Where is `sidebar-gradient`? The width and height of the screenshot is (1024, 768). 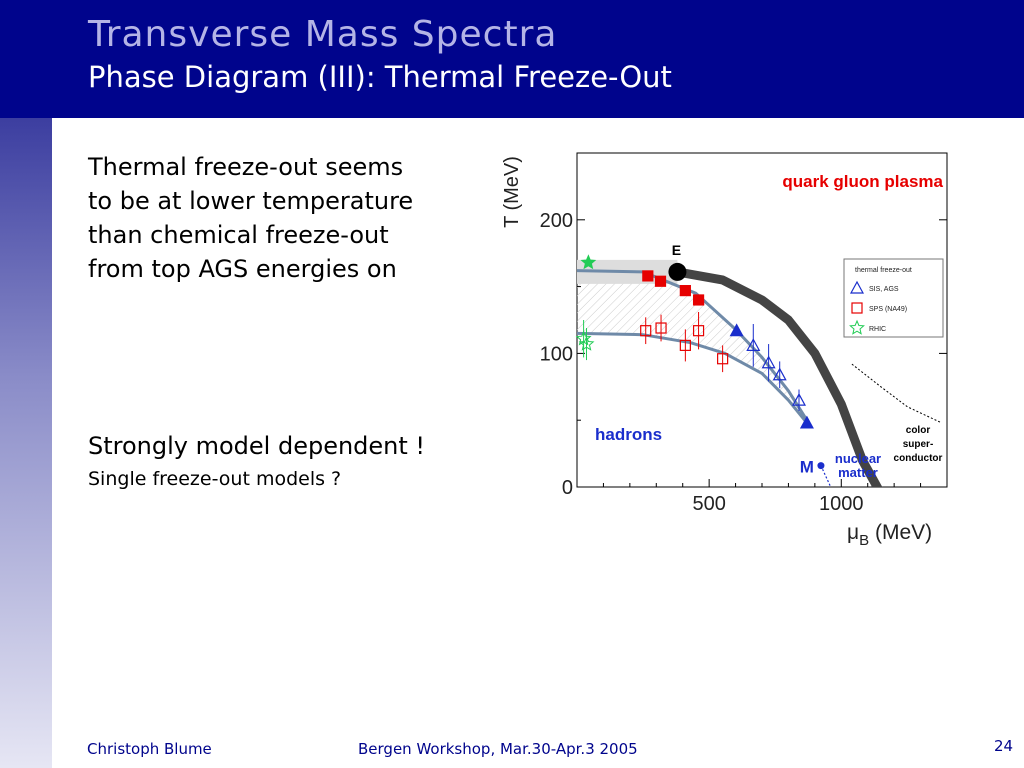 sidebar-gradient is located at coordinates (26, 443).